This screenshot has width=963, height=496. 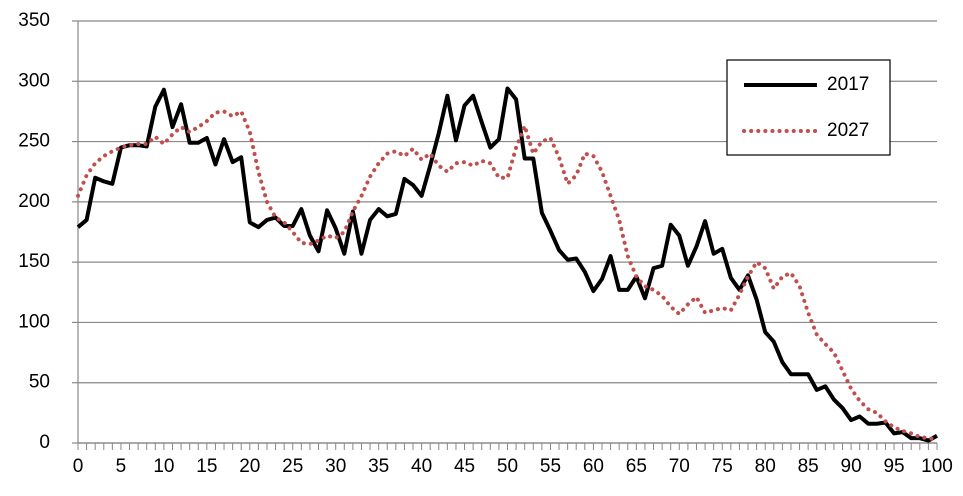 What do you see at coordinates (34, 141) in the screenshot?
I see `y-tick-label: 250` at bounding box center [34, 141].